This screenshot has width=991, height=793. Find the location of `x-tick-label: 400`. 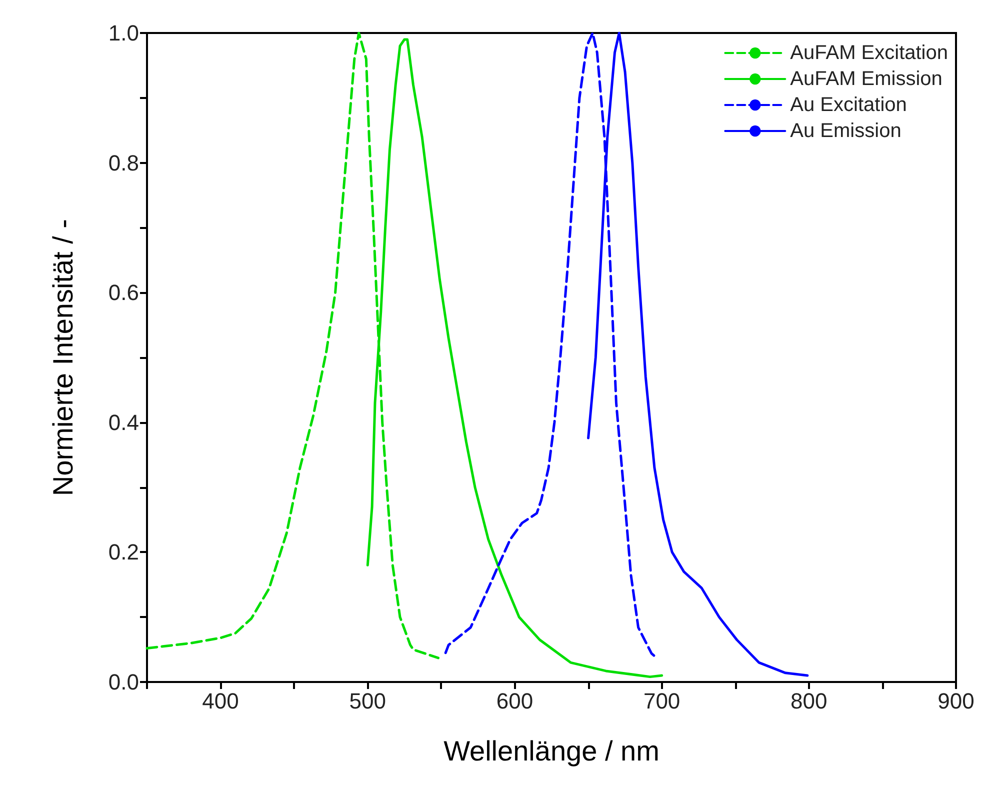

x-tick-label: 400 is located at coordinates (220, 701).